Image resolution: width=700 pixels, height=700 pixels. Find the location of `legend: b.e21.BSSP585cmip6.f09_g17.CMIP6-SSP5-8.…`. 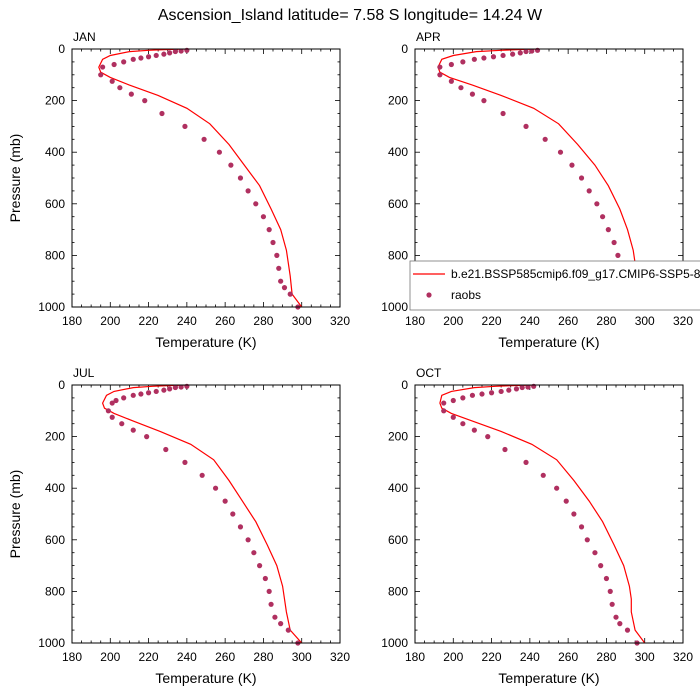

legend: b.e21.BSSP585cmip6.f09_g17.CMIP6-SSP5-8.… is located at coordinates (554, 285).